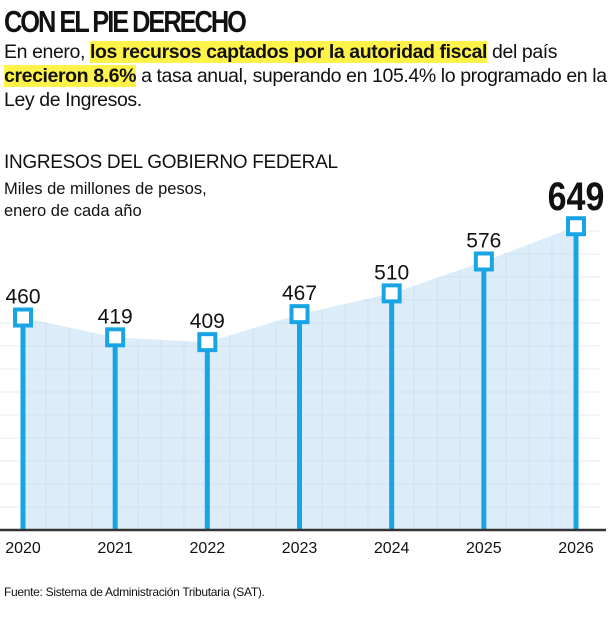 The width and height of the screenshot is (610, 620). I want to click on lede-highlight: crecieron 8.6%, so click(70, 76).